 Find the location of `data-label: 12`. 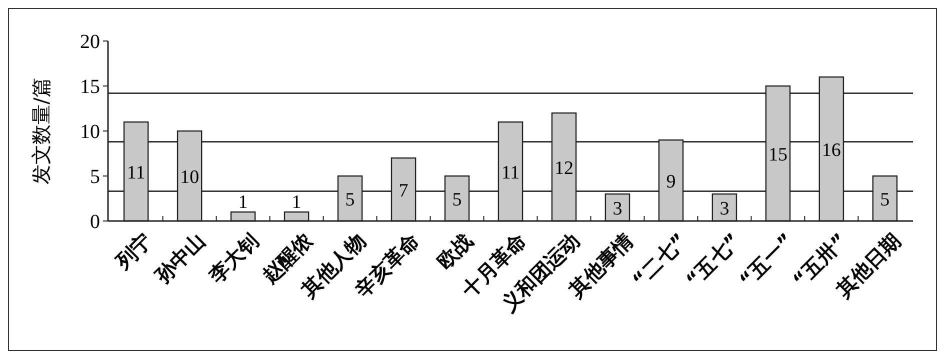

data-label: 12 is located at coordinates (564, 168).